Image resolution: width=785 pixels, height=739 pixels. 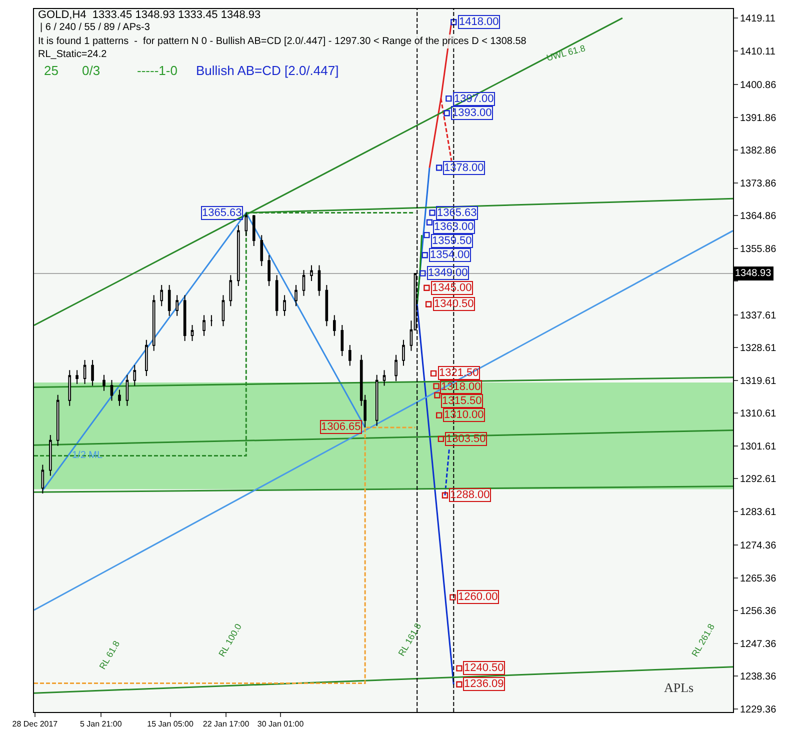 What do you see at coordinates (226, 724) in the screenshot?
I see `x-tick-label: 22 Jan 17:00` at bounding box center [226, 724].